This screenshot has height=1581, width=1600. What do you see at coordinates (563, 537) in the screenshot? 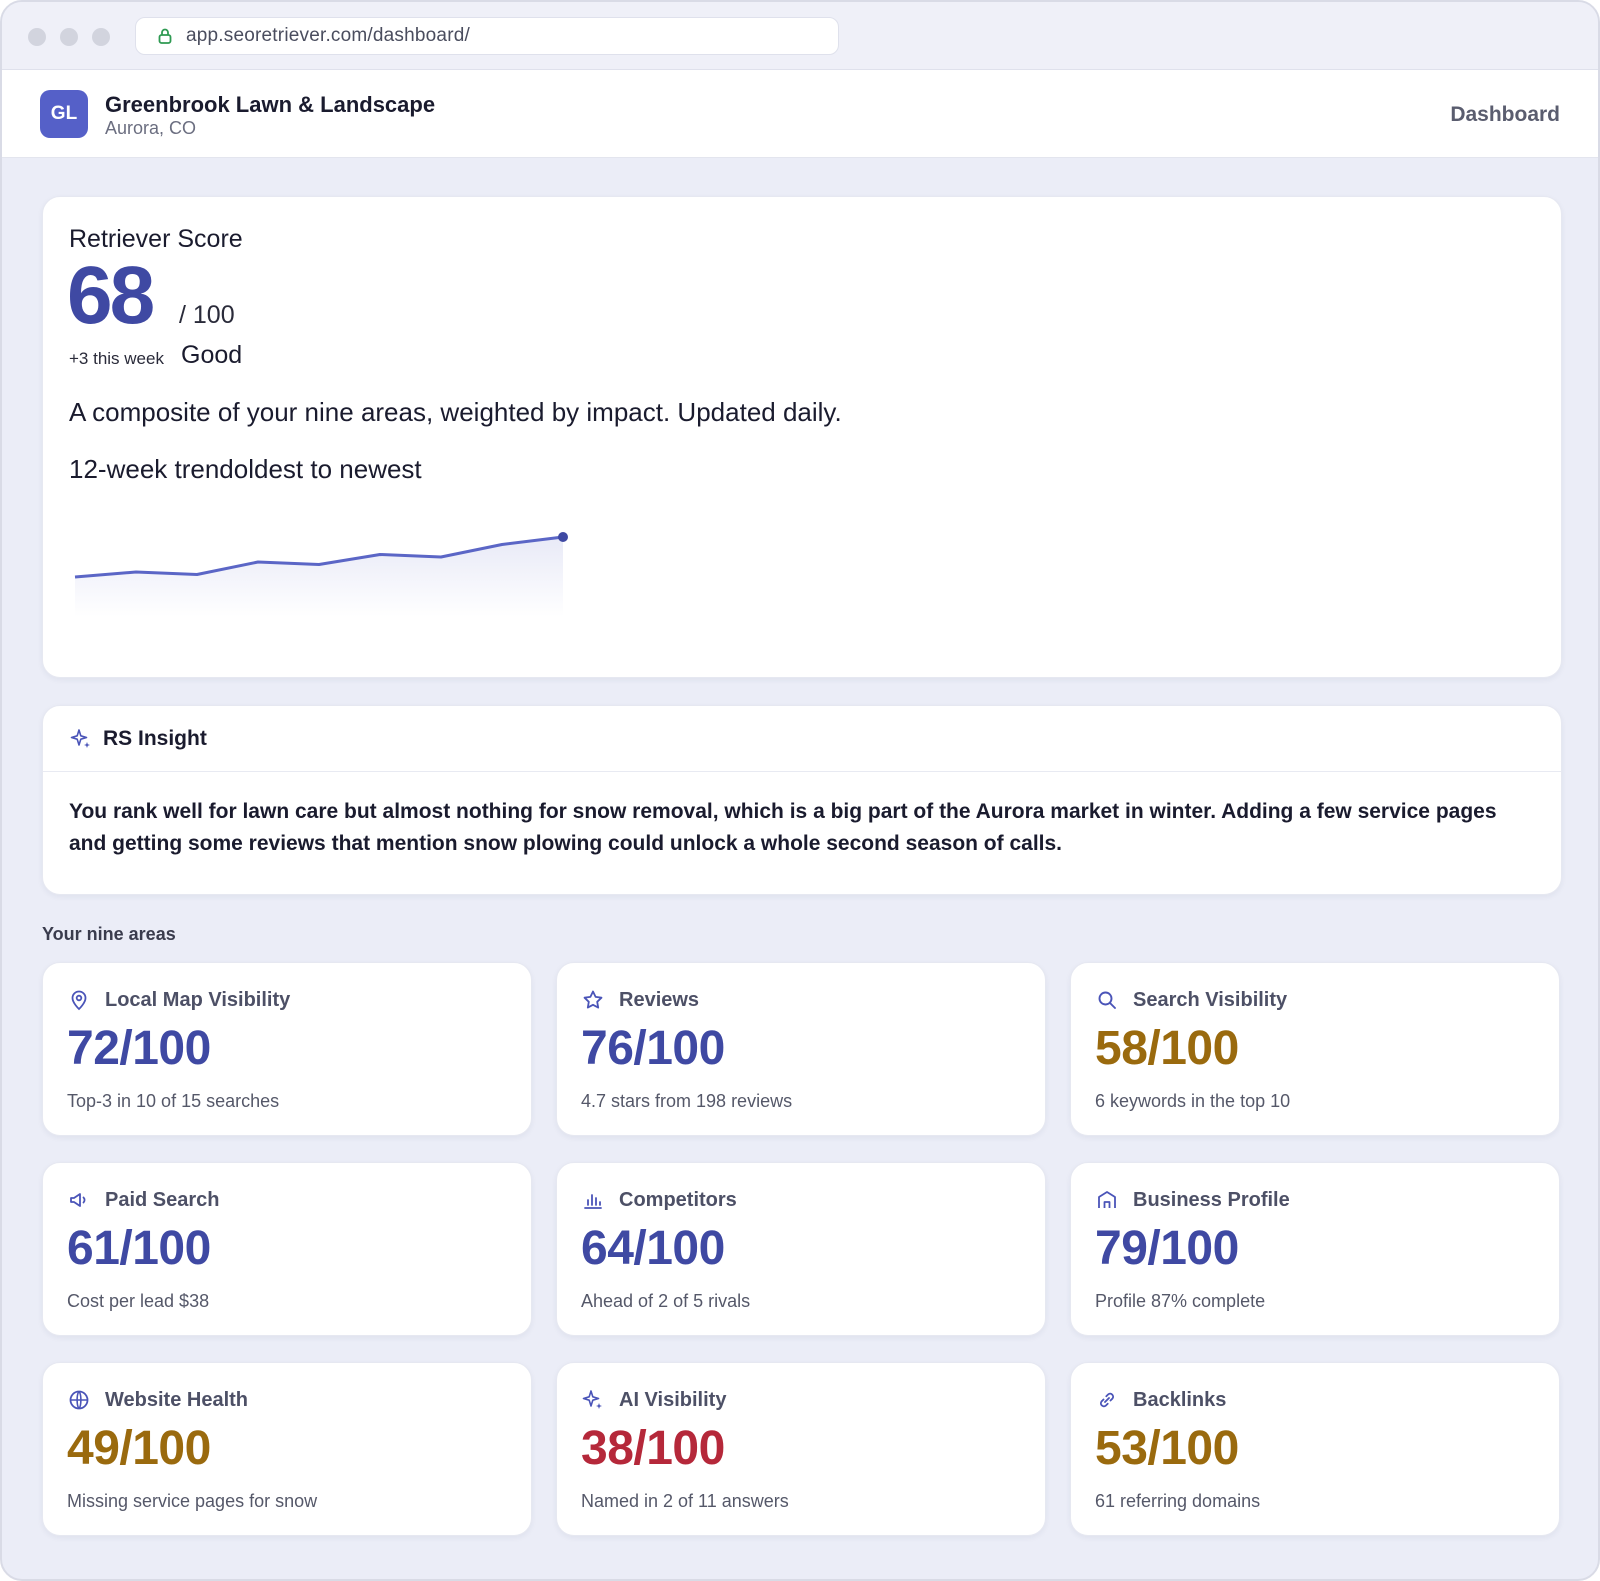
I see `trend-latest-point` at bounding box center [563, 537].